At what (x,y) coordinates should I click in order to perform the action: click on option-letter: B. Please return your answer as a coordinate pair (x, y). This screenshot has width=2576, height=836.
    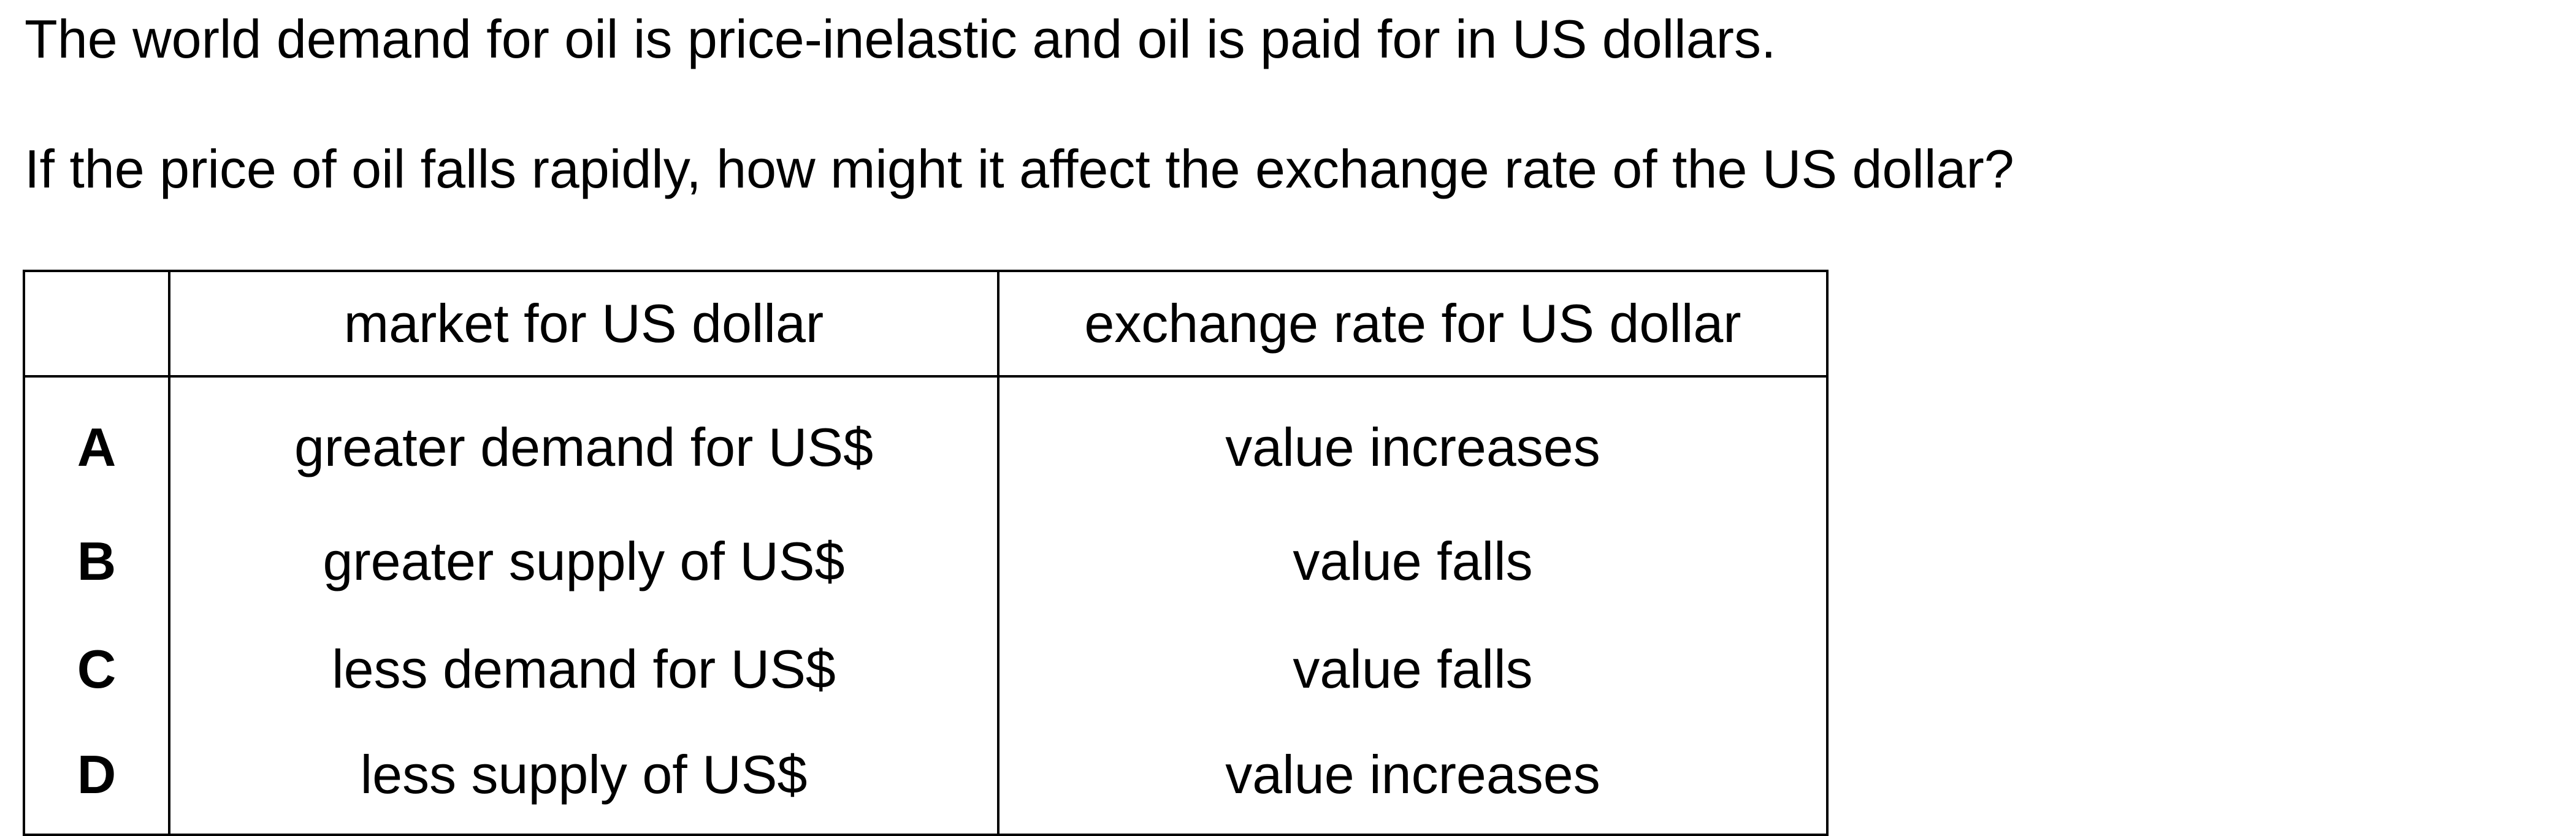
    Looking at the image, I should click on (96, 561).